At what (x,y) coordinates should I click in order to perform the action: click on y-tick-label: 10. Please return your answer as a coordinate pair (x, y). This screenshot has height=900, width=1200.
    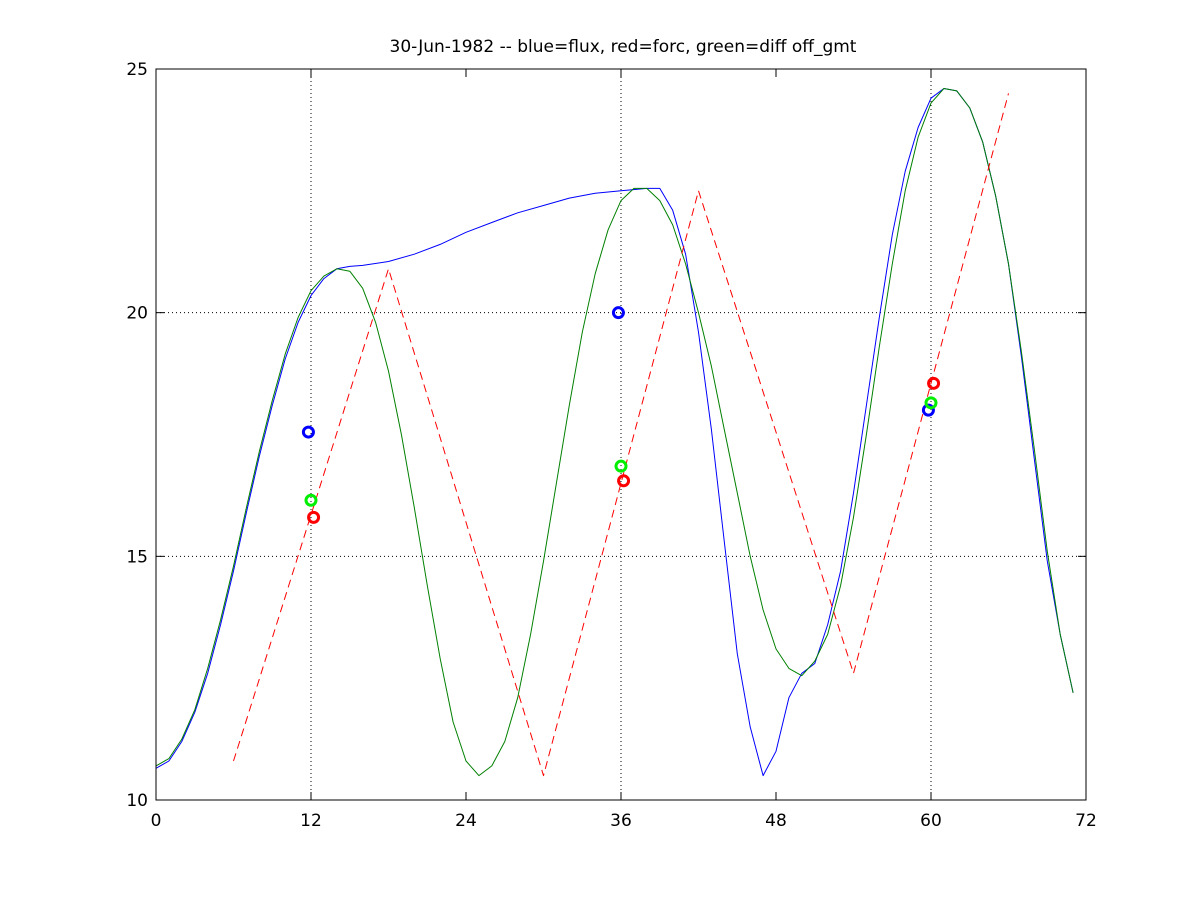
    Looking at the image, I should click on (137, 801).